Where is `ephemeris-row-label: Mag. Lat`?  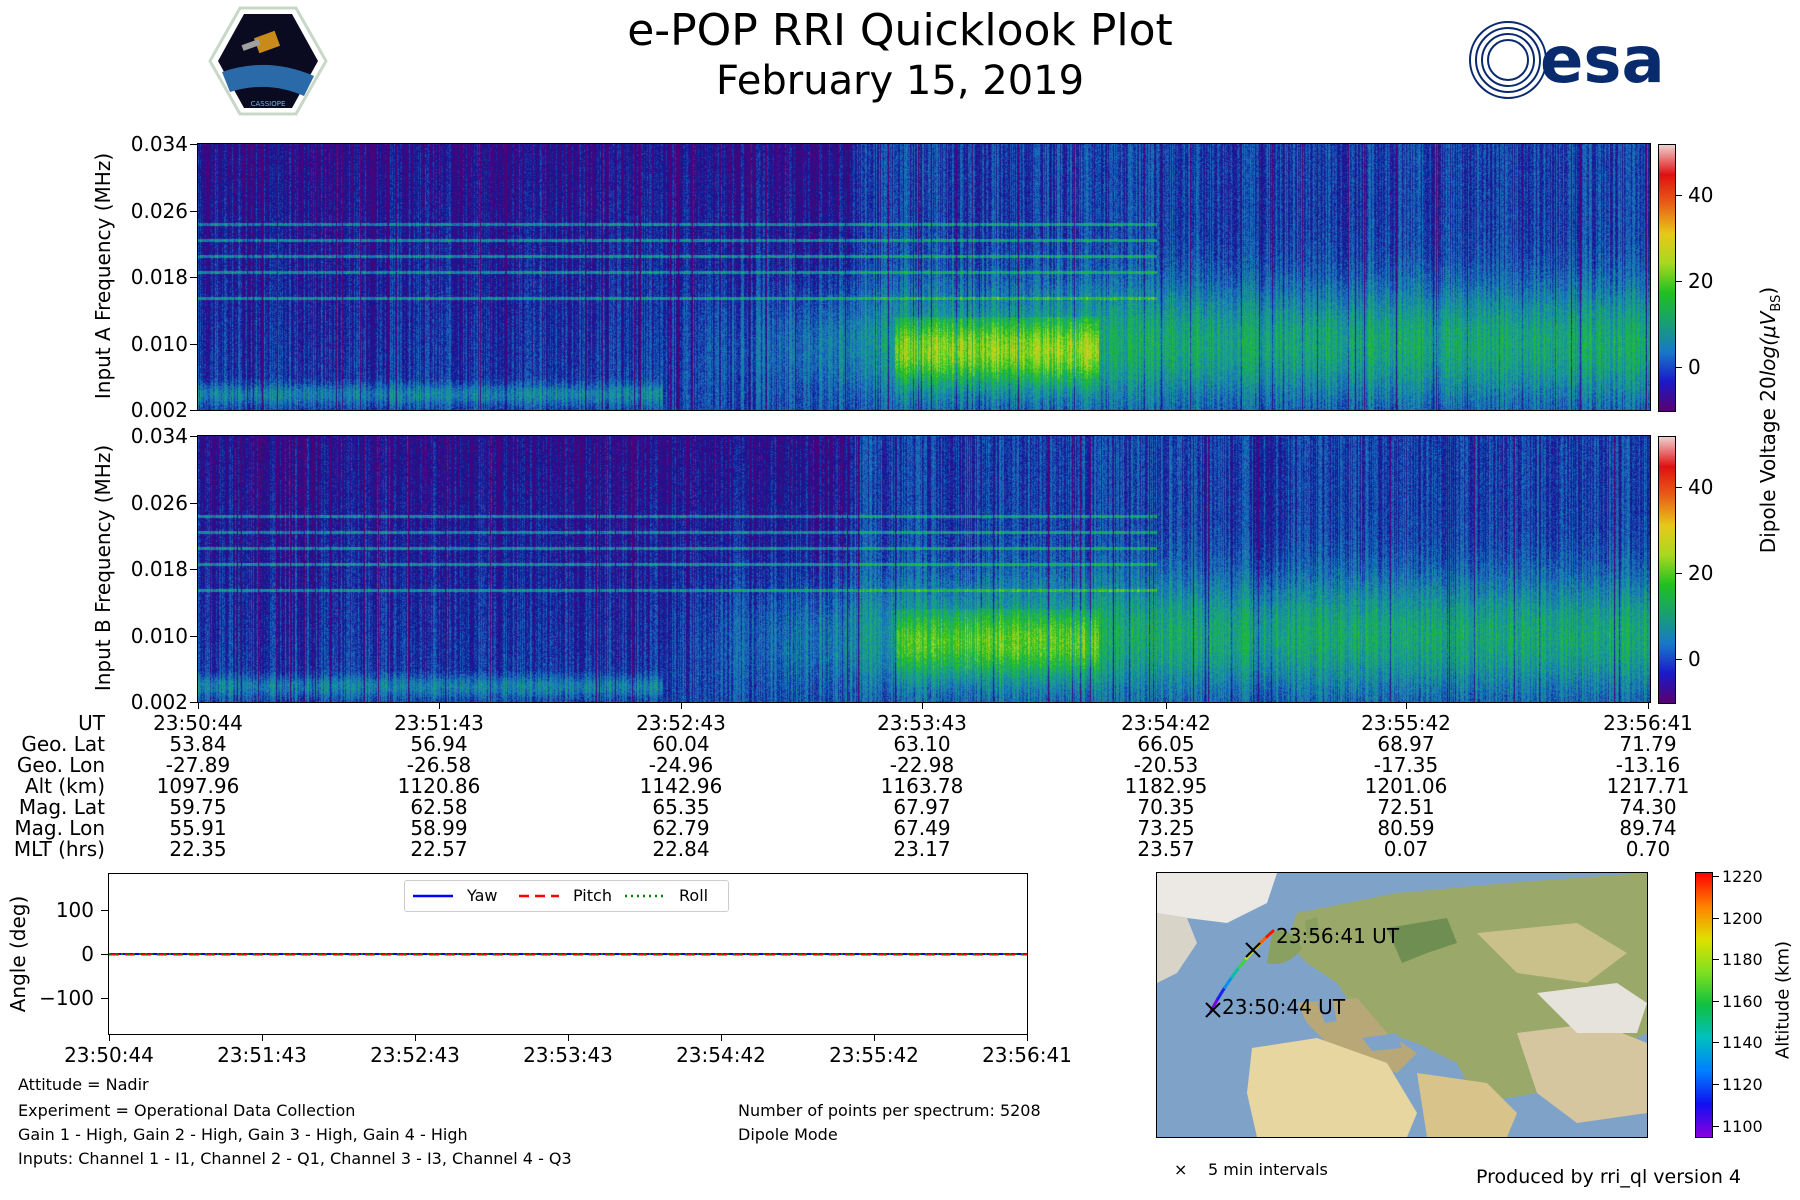 ephemeris-row-label: Mag. Lat is located at coordinates (61, 807).